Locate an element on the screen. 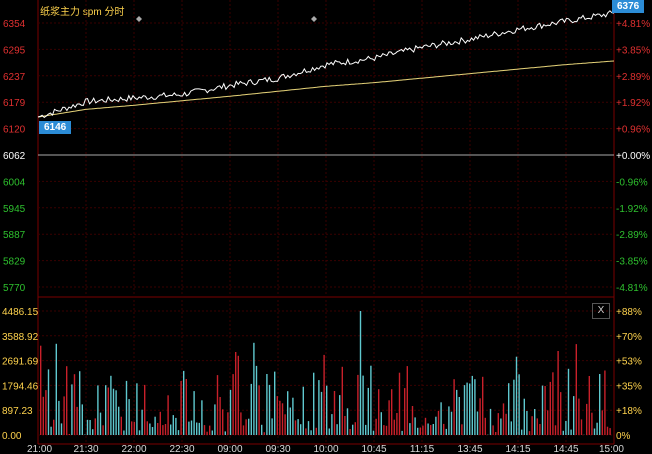 This screenshot has height=454, width=652. volume-axis-label: 897.23 is located at coordinates (17, 411).